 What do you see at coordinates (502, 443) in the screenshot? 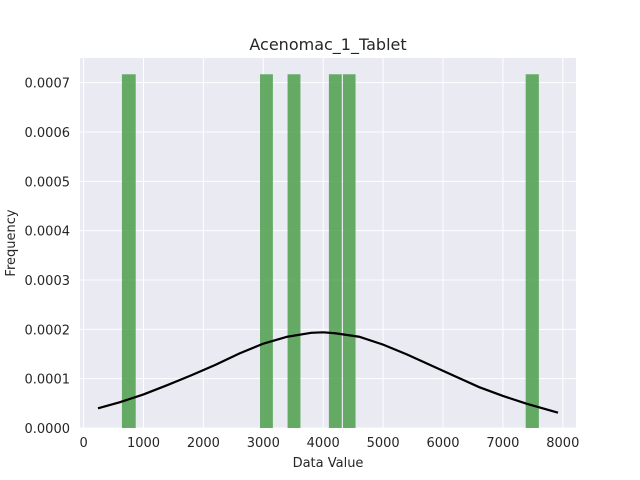
I see `x-tick-label-7: 7000` at bounding box center [502, 443].